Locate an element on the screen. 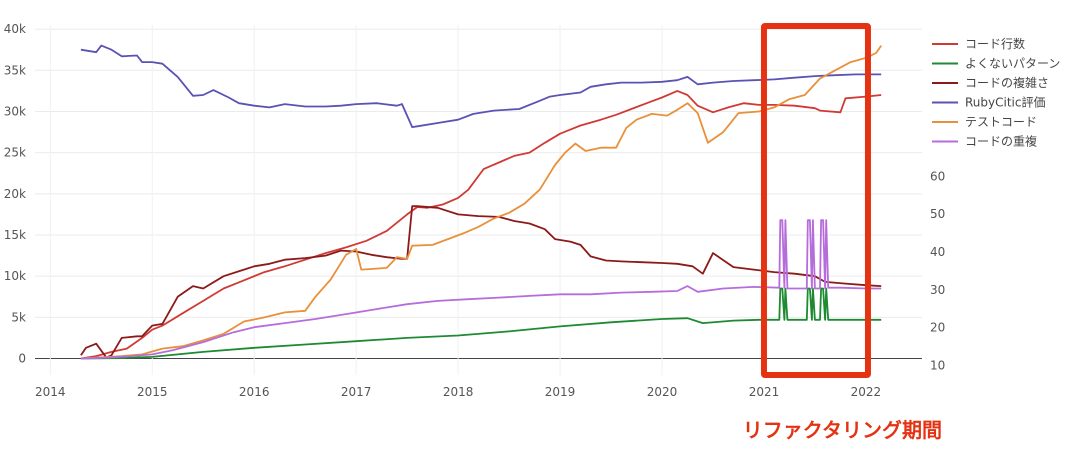 The image size is (1067, 457). y-tick-label: 35k is located at coordinates (15, 70).